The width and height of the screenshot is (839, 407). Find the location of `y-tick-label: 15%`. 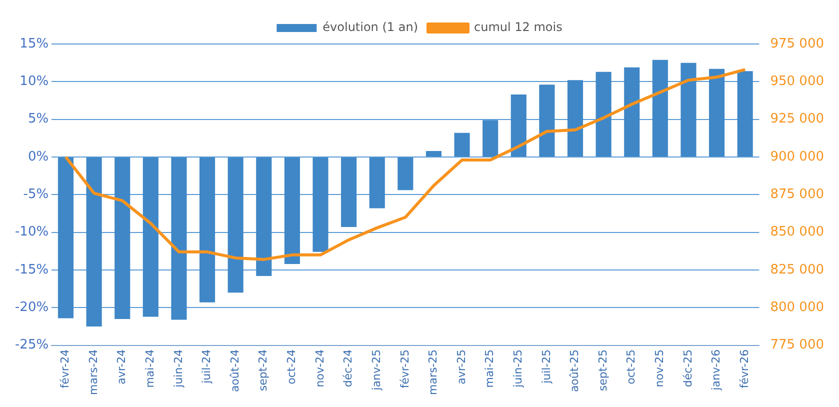

y-tick-label: 15% is located at coordinates (34, 44).